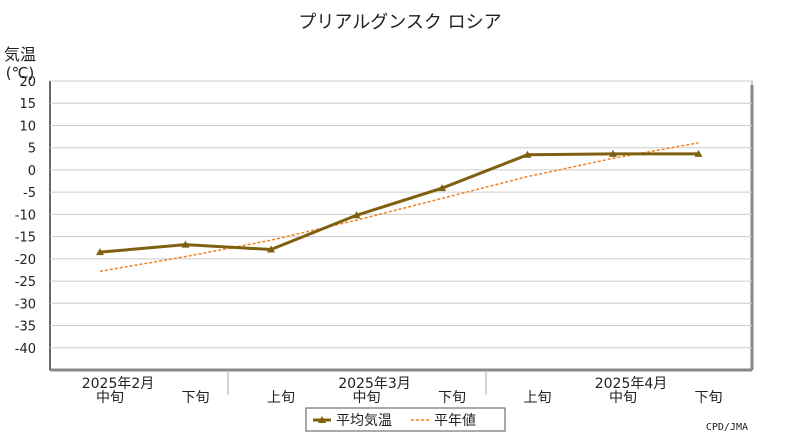  I want to click on y-tick-label: 5, so click(32, 149).